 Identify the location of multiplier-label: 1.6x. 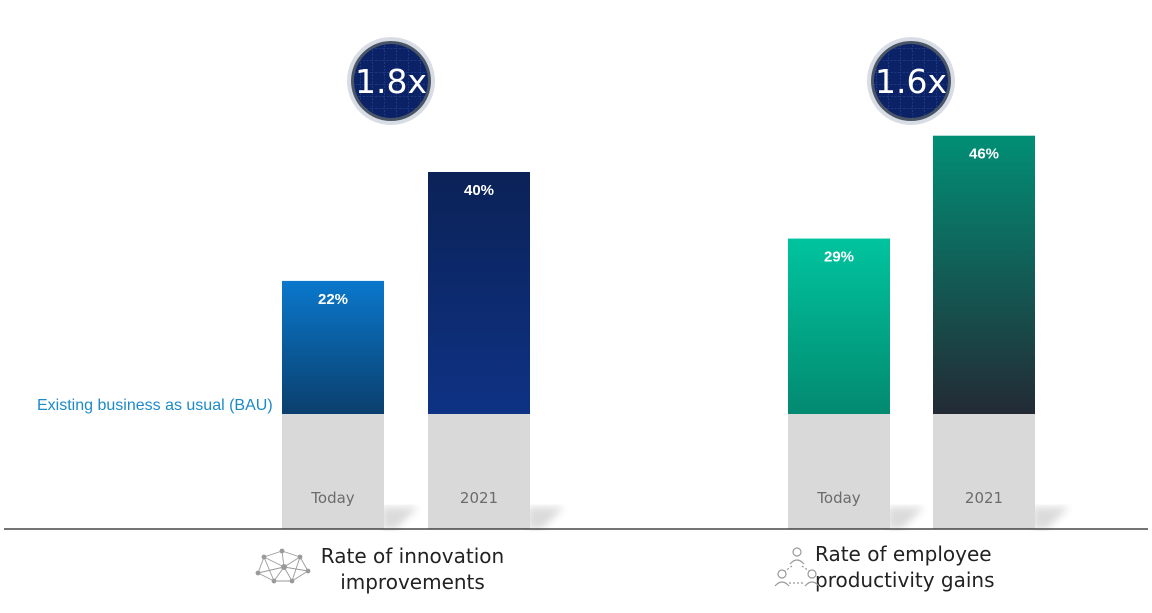
(911, 81).